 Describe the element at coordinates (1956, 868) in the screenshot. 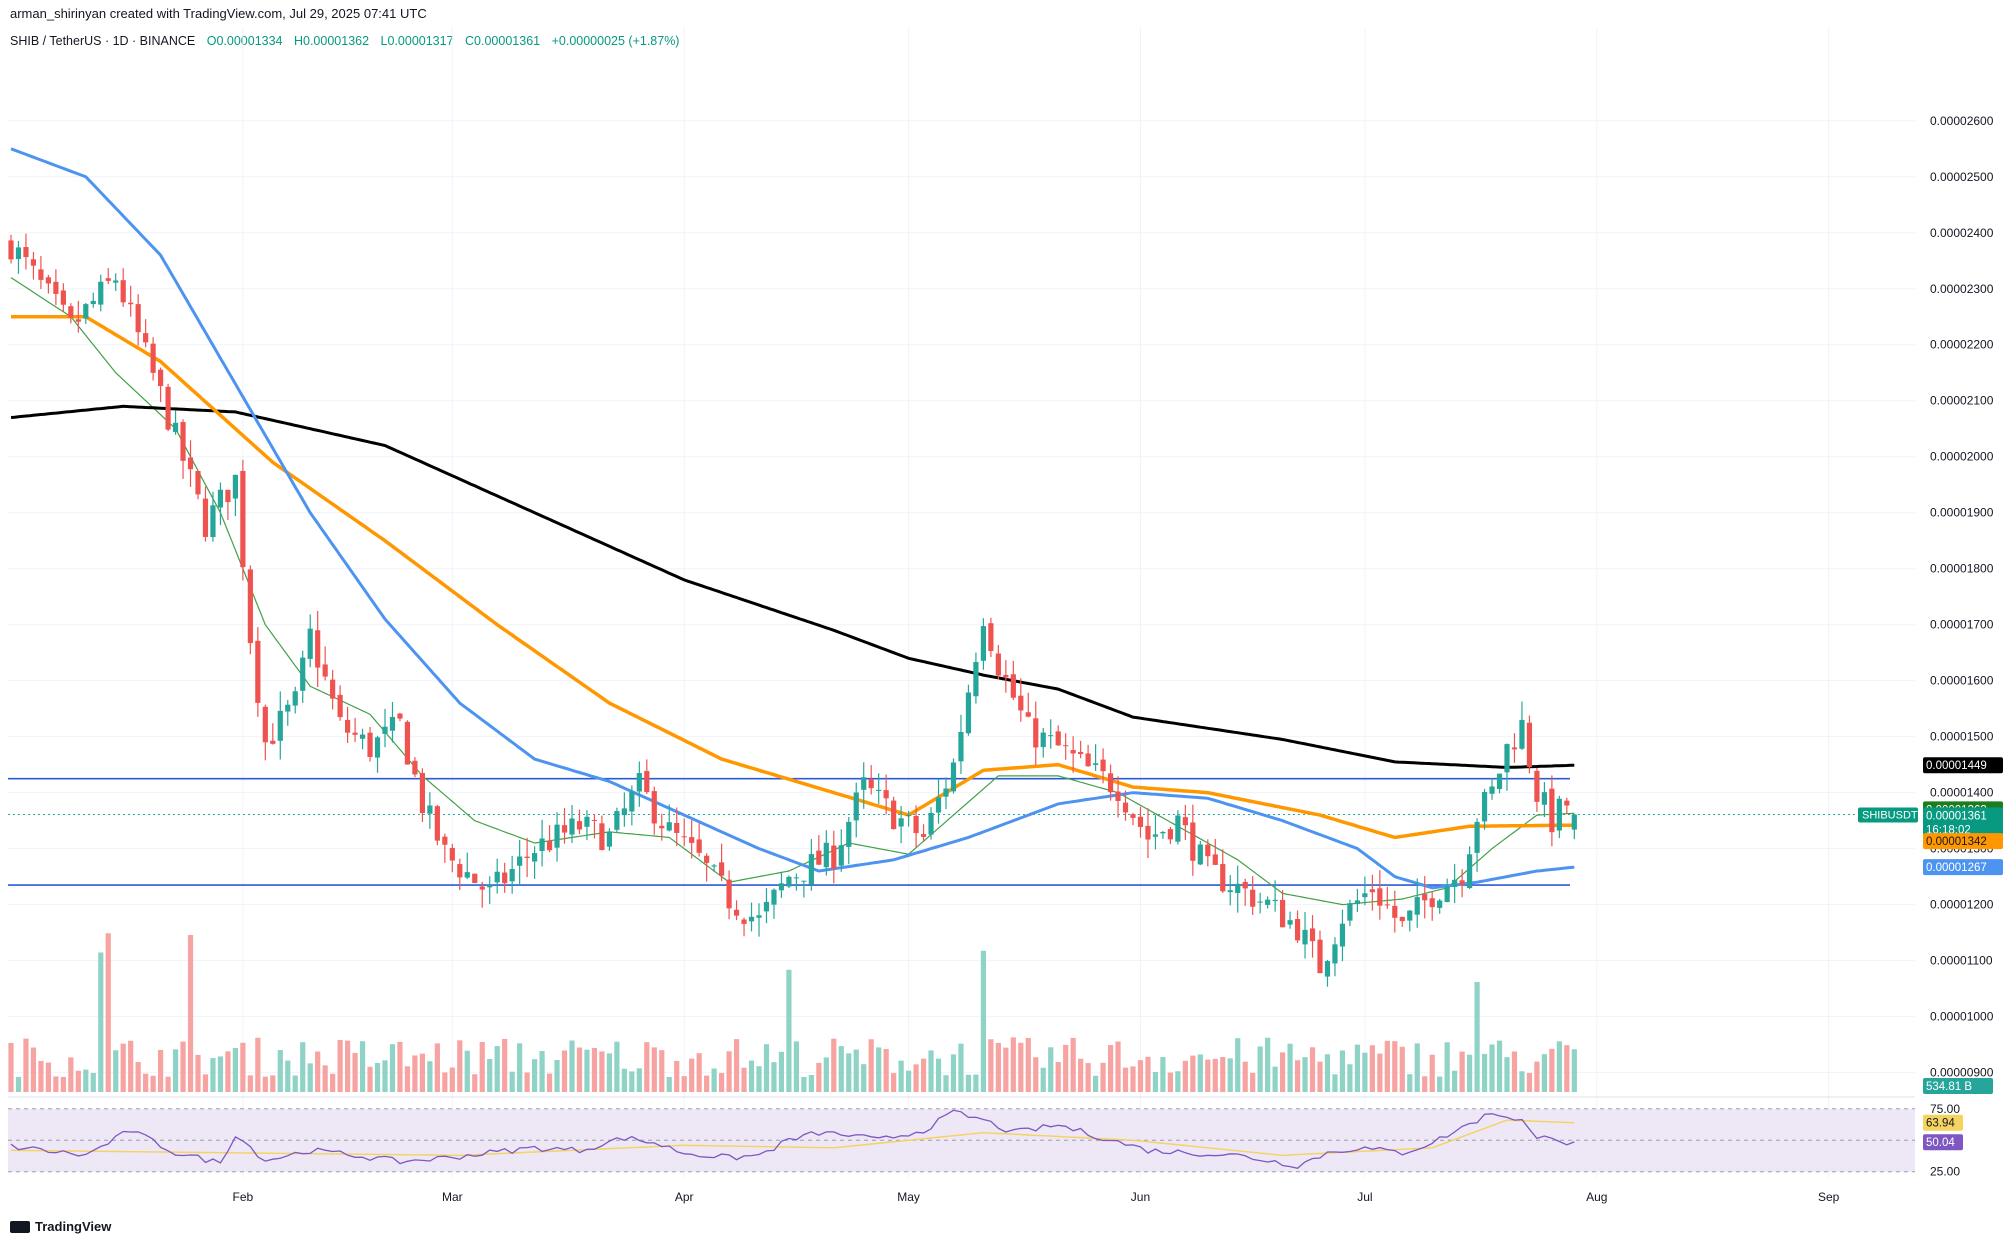

I see `ma50-price-tag-text: 0.00001267` at that location.